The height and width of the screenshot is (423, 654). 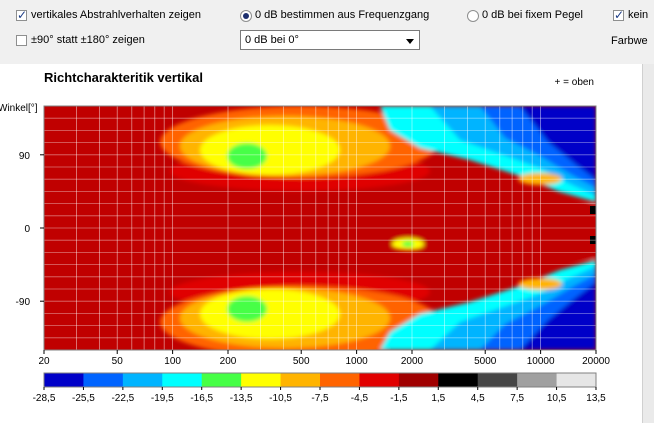 I want to click on x-tick-label: 20000, so click(x=596, y=361).